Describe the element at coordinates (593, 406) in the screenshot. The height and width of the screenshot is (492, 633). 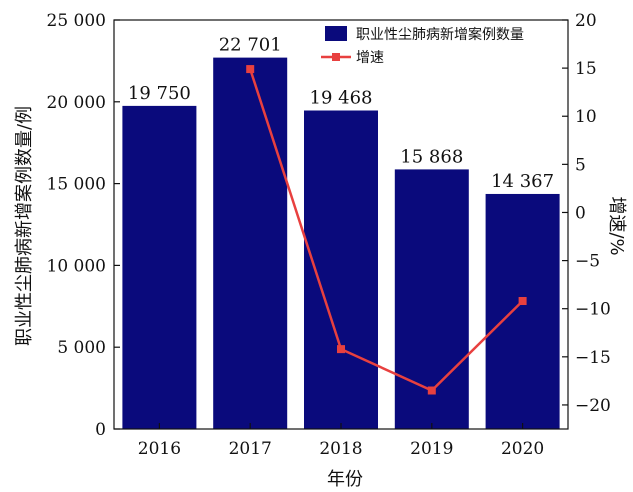
I see `right-tick-label: −20` at that location.